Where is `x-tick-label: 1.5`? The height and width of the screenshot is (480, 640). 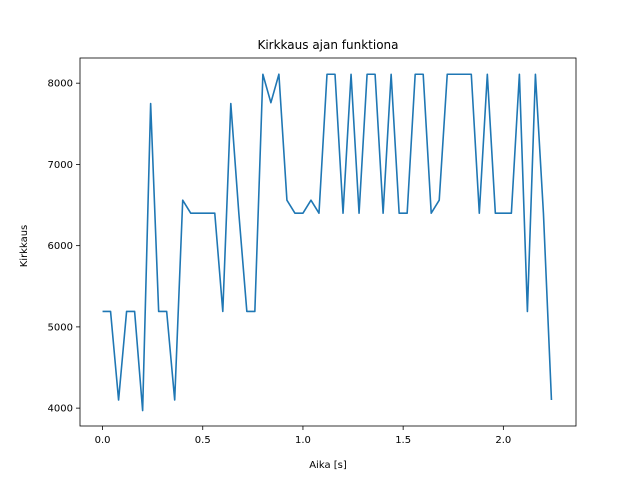 x-tick-label: 1.5 is located at coordinates (403, 440).